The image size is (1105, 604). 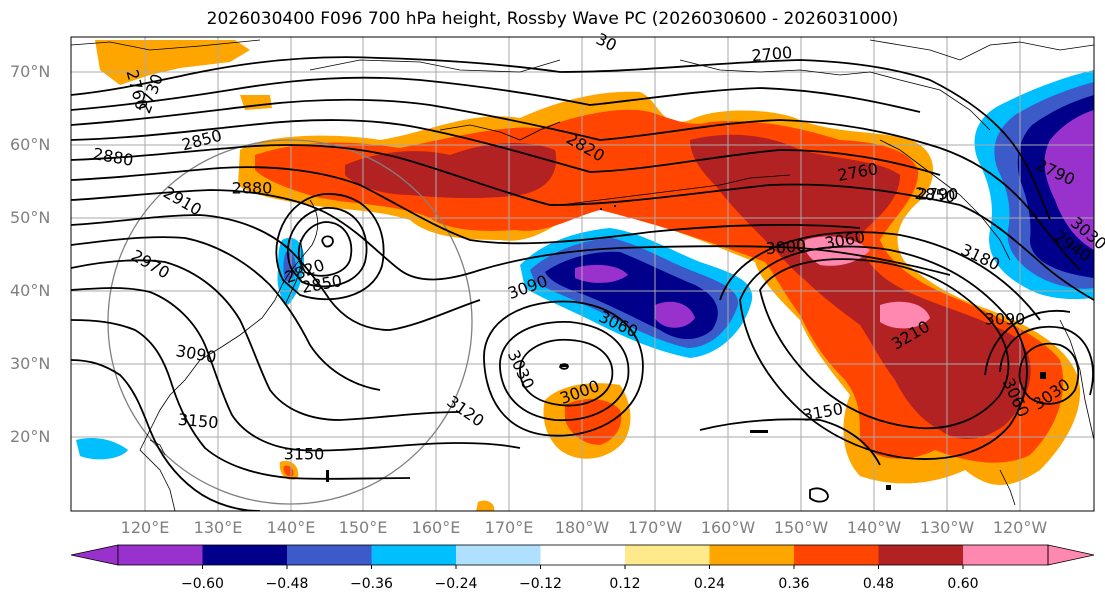 I want to click on contour-label: 2850, so click(x=935, y=195).